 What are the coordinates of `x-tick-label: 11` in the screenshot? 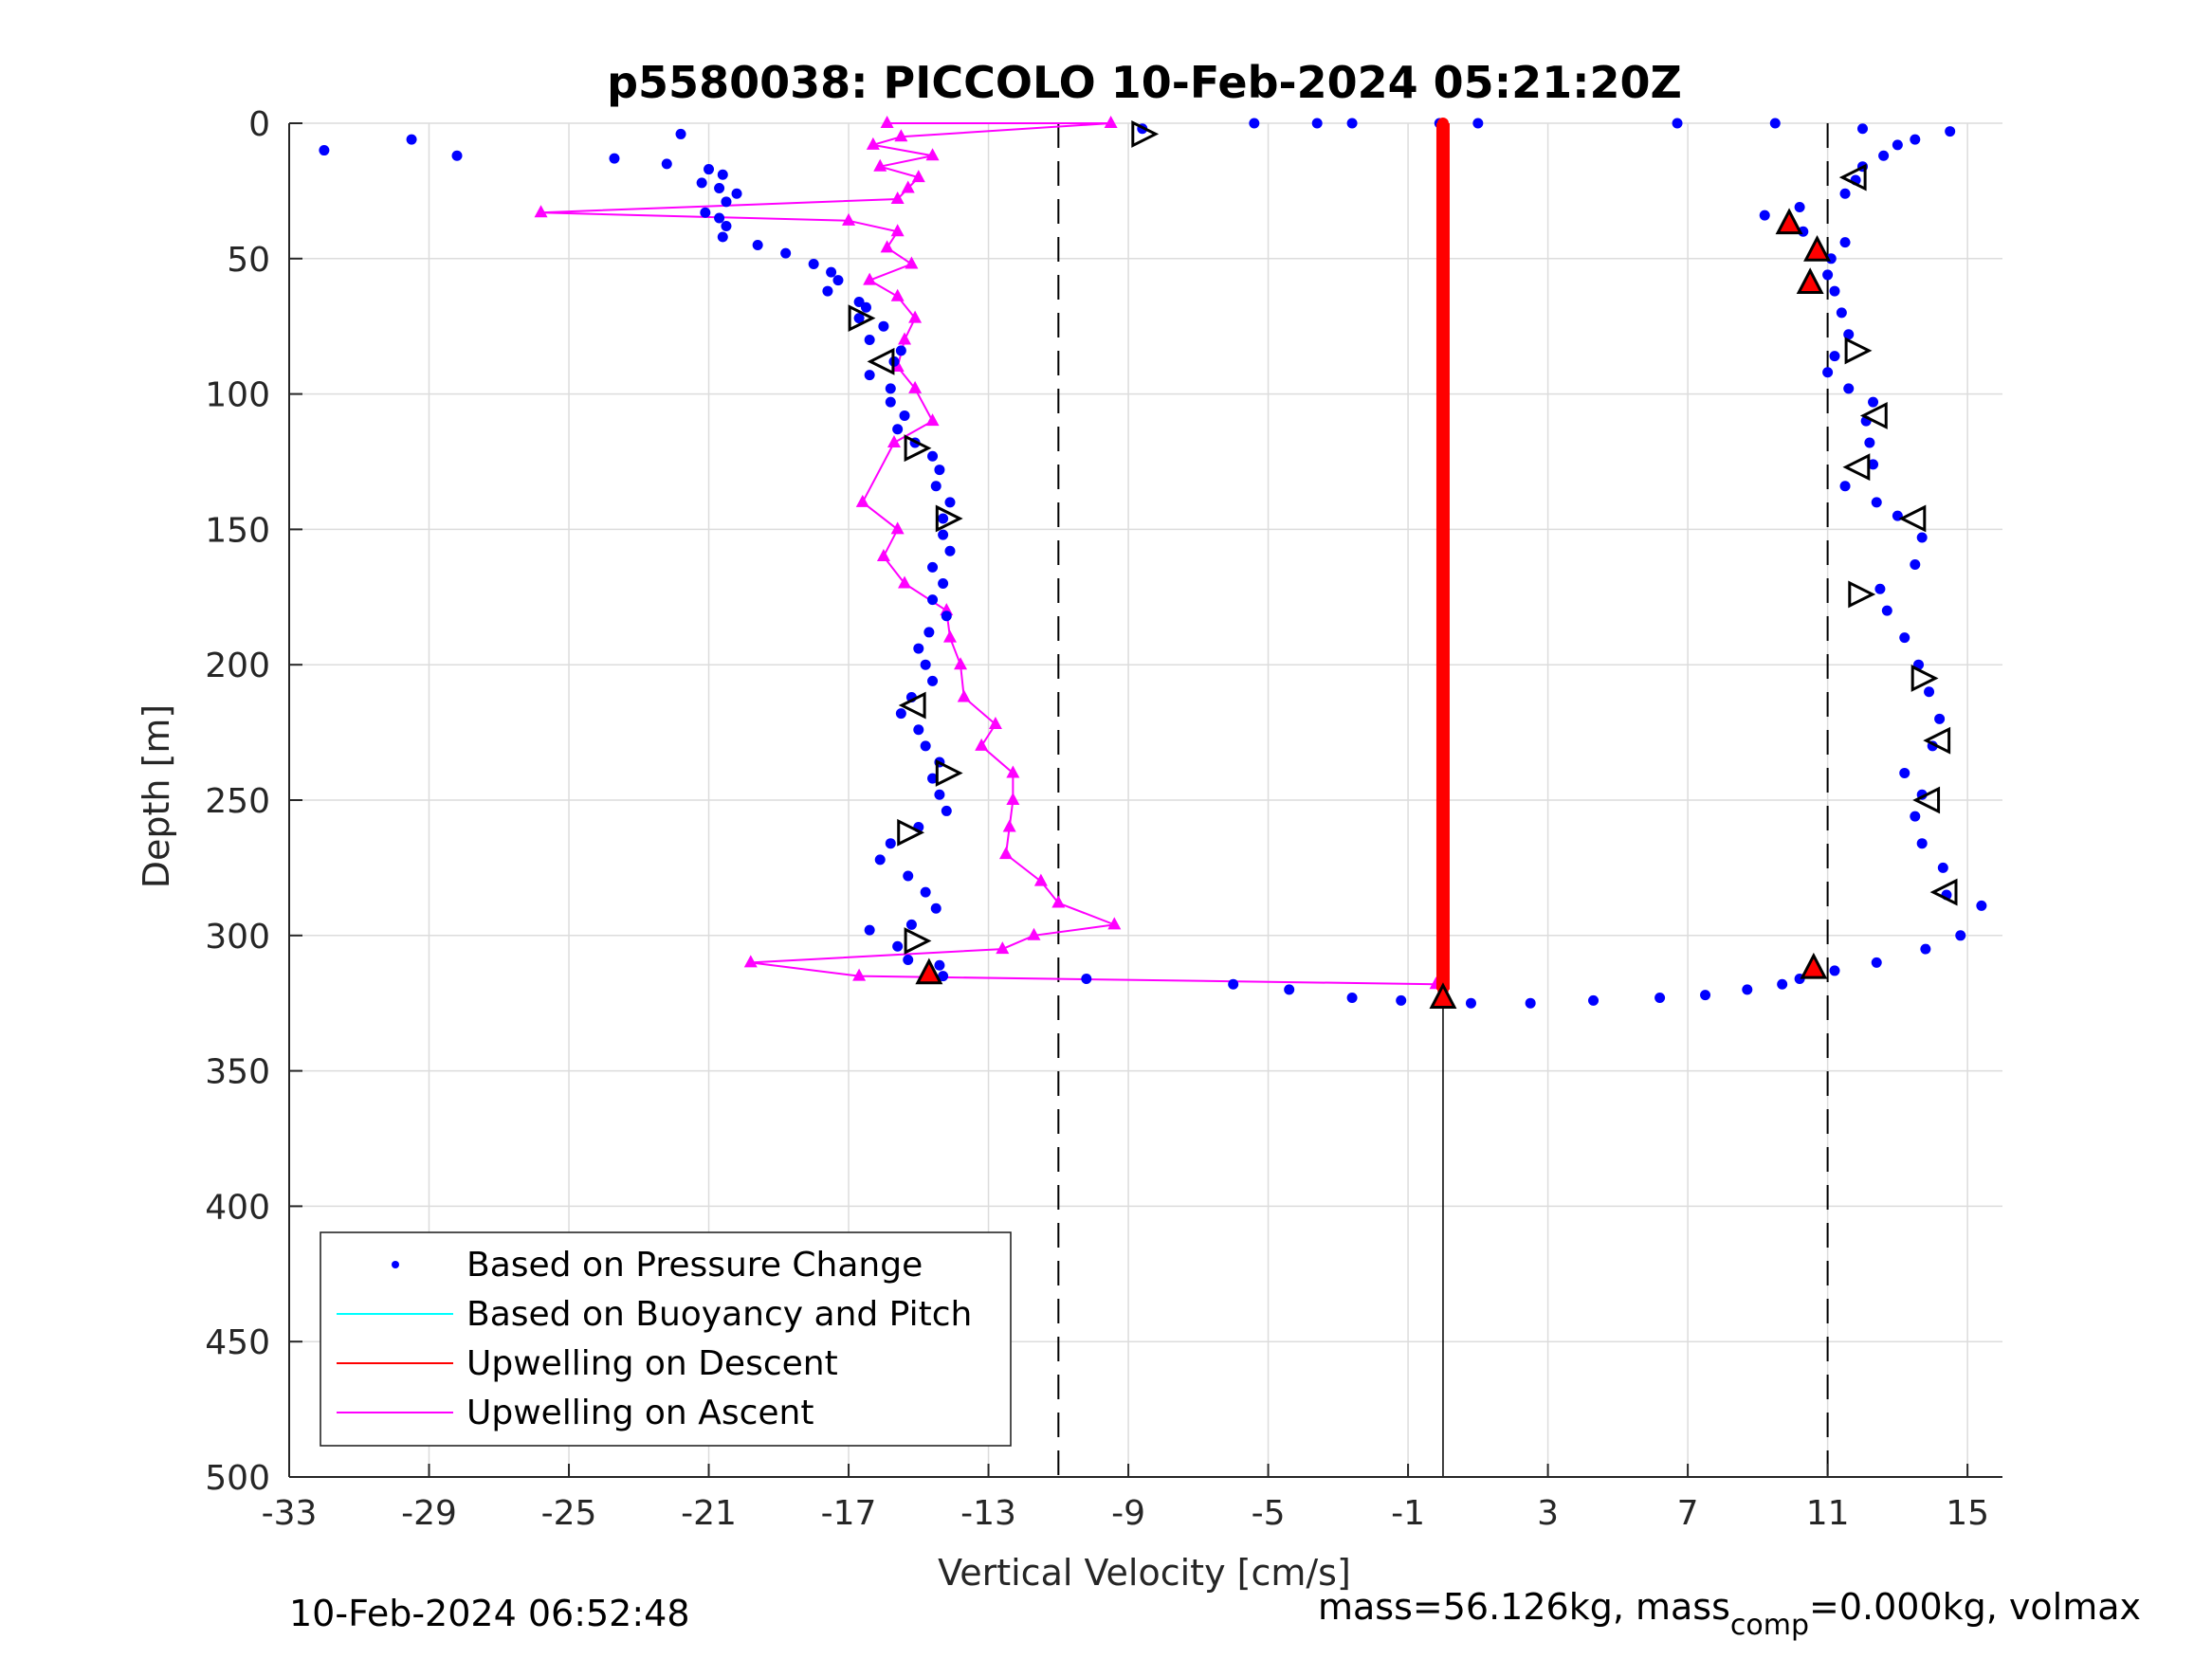 It's located at (1828, 1513).